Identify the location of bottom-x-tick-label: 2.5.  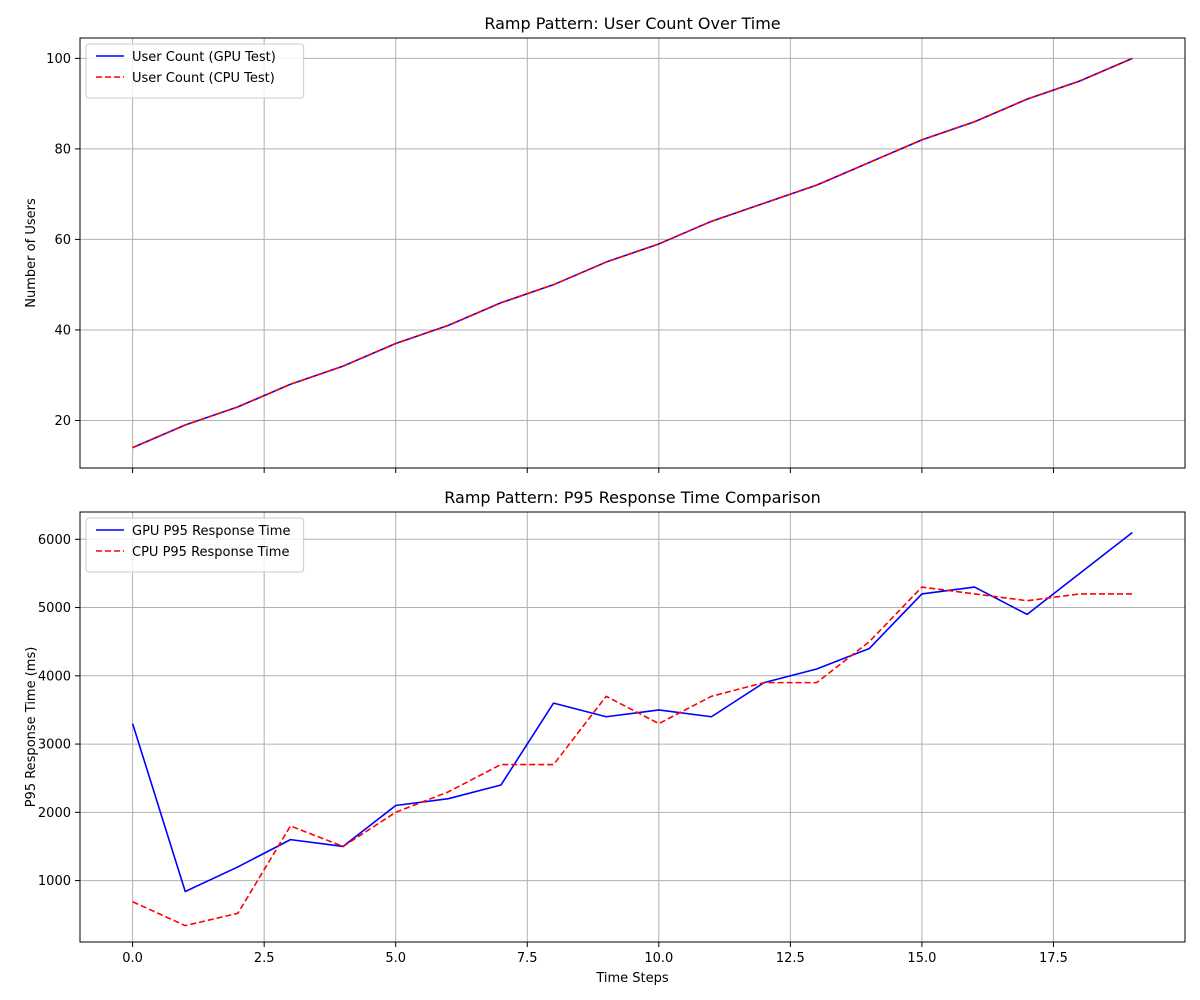
(264, 958).